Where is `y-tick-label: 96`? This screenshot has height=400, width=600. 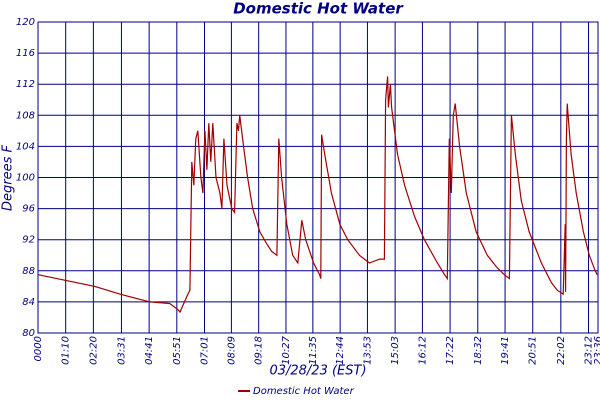
y-tick-label: 96 is located at coordinates (28, 209).